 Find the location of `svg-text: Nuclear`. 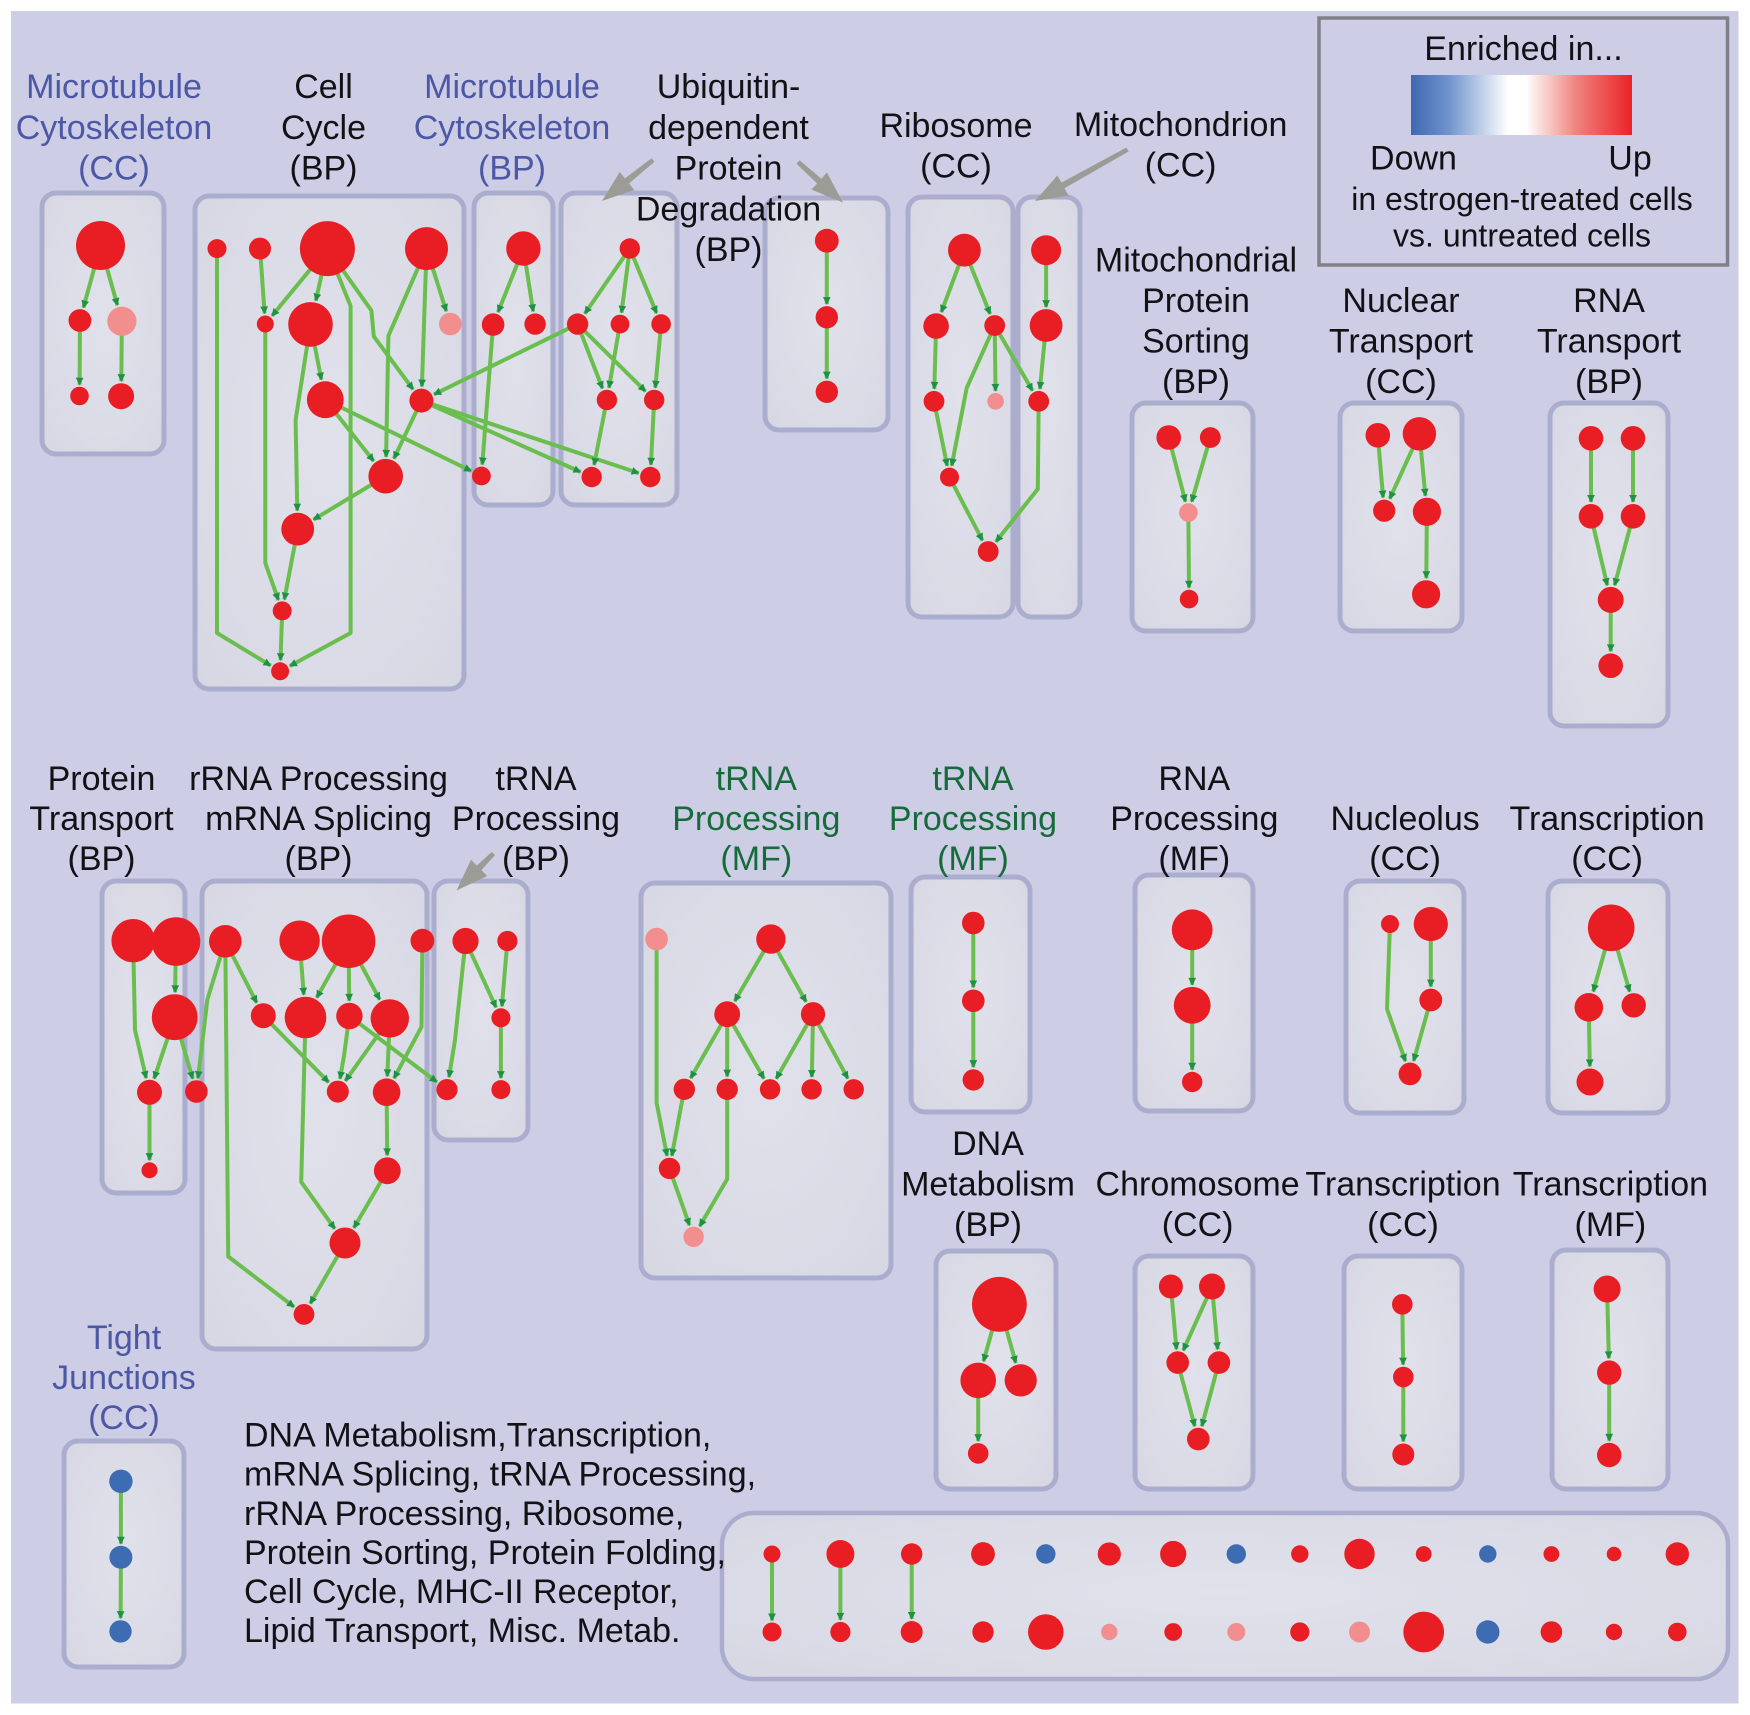

svg-text: Nuclear is located at coordinates (1400, 301).